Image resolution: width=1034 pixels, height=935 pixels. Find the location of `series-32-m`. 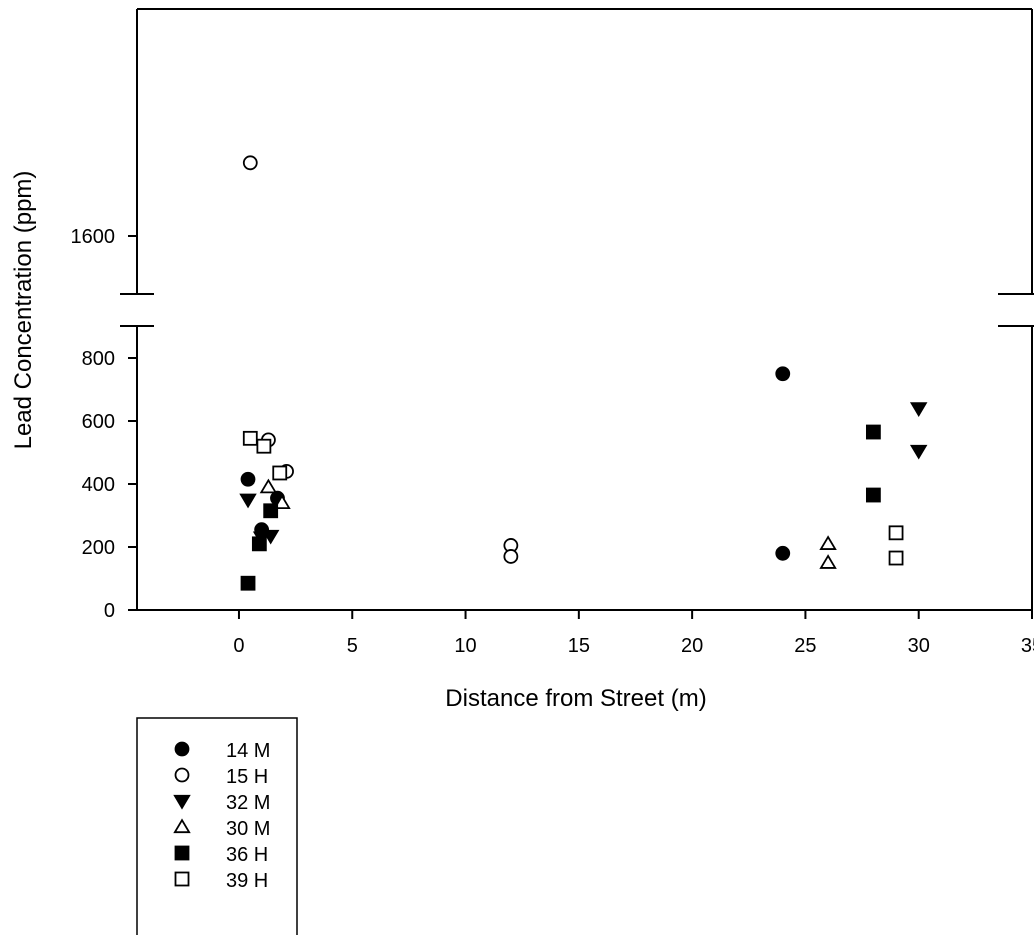

series-32-m is located at coordinates (583, 474).